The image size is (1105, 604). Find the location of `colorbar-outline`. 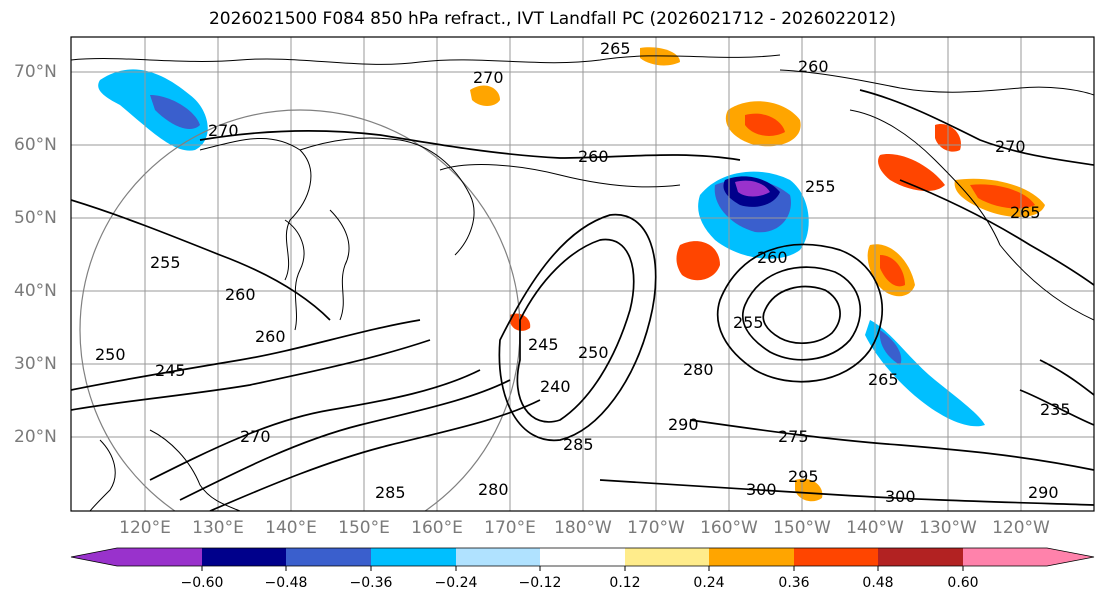

colorbar-outline is located at coordinates (582, 557).